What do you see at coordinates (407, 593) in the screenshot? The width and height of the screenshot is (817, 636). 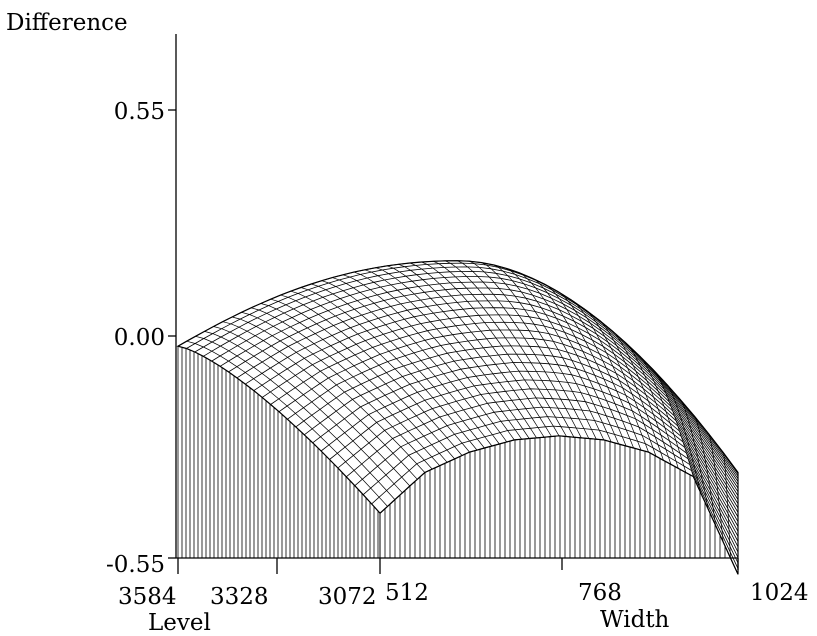 I see `width-tick-label: 512` at bounding box center [407, 593].